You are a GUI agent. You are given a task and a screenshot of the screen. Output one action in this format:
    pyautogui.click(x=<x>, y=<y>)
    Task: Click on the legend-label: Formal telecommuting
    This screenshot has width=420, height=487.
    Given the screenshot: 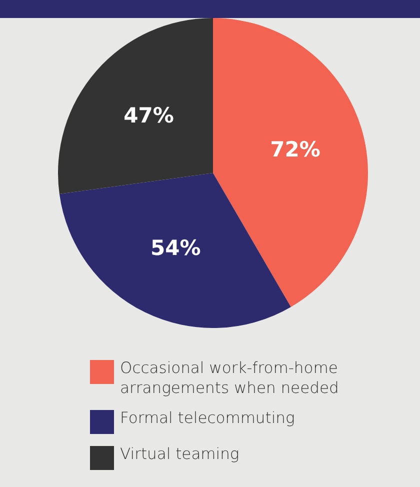 What is the action you would take?
    pyautogui.click(x=207, y=418)
    